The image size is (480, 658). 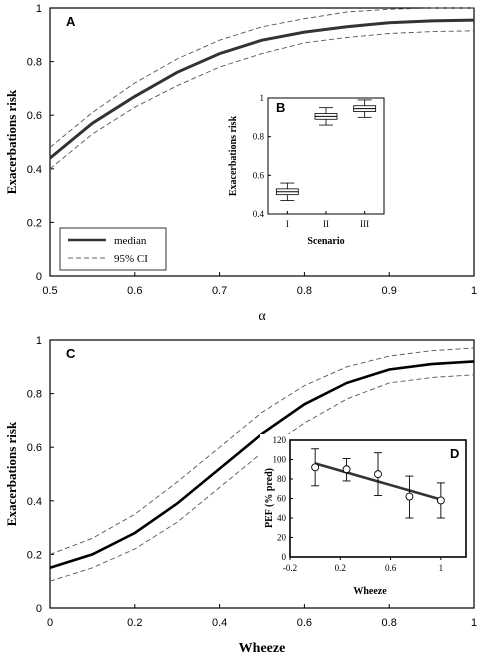 I want to click on panel-b-letter: B, so click(x=280, y=107).